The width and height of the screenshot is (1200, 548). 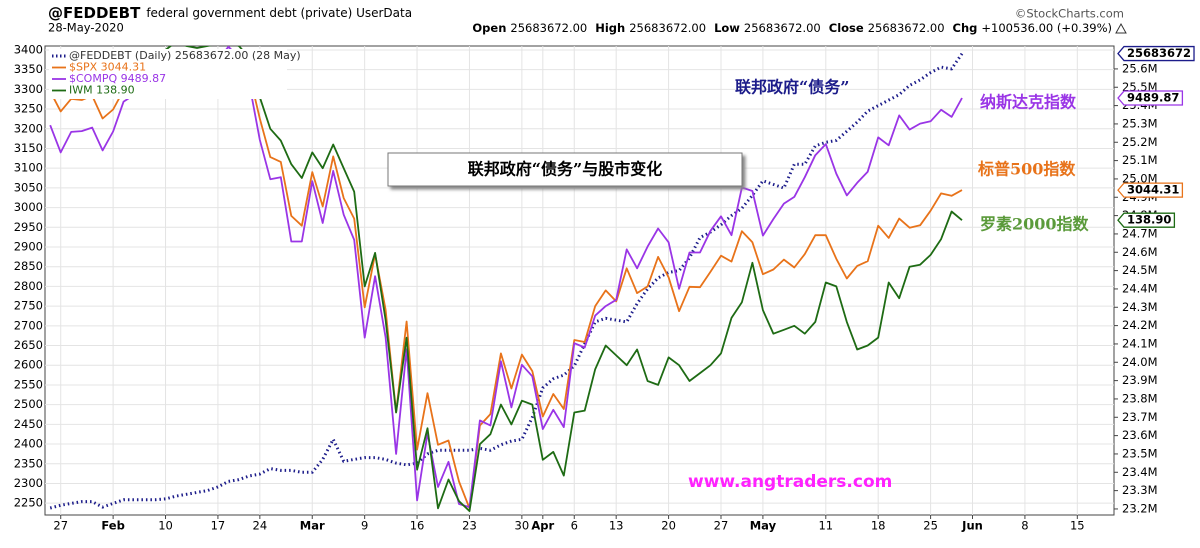 I want to click on quote-label: Close, so click(x=846, y=28).